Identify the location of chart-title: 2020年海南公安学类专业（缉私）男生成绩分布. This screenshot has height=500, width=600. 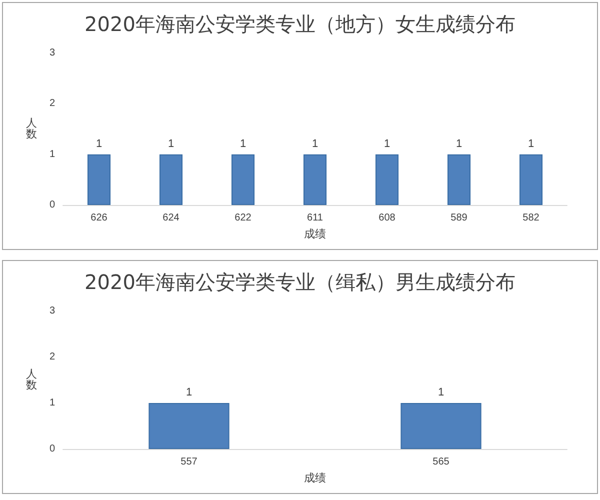
(300, 282).